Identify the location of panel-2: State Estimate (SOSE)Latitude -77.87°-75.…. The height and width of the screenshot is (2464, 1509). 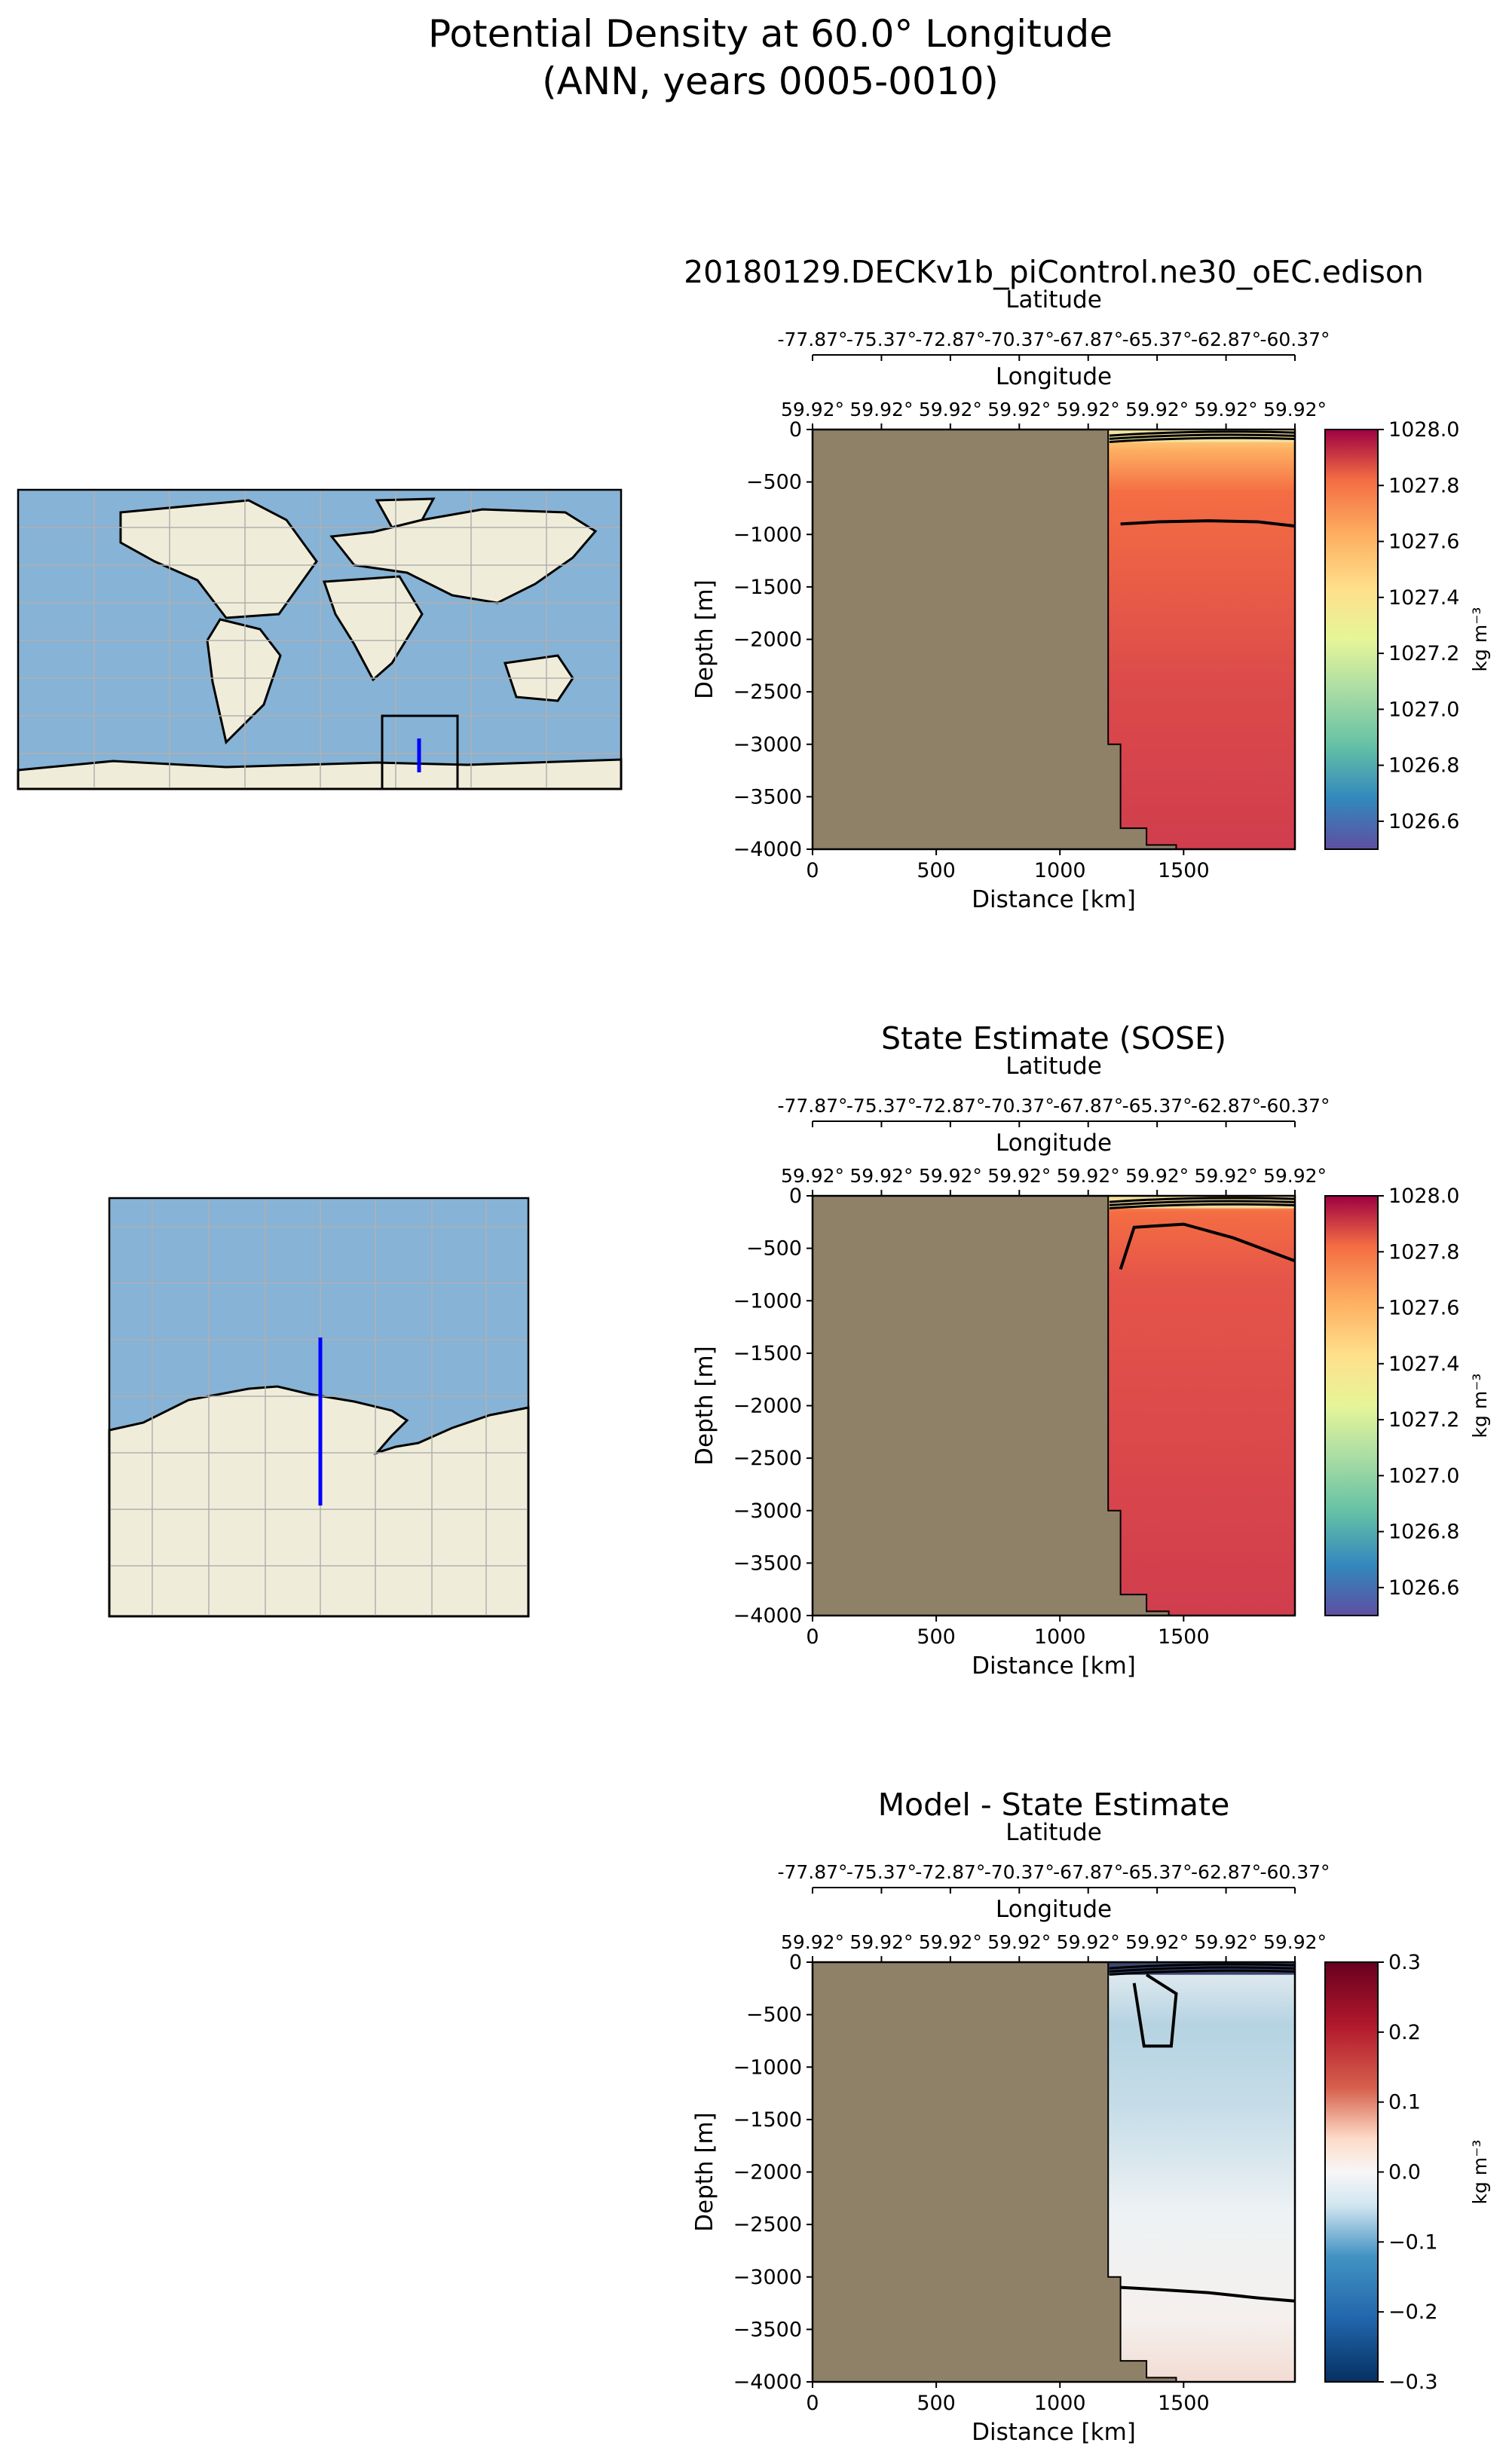
(1091, 1350).